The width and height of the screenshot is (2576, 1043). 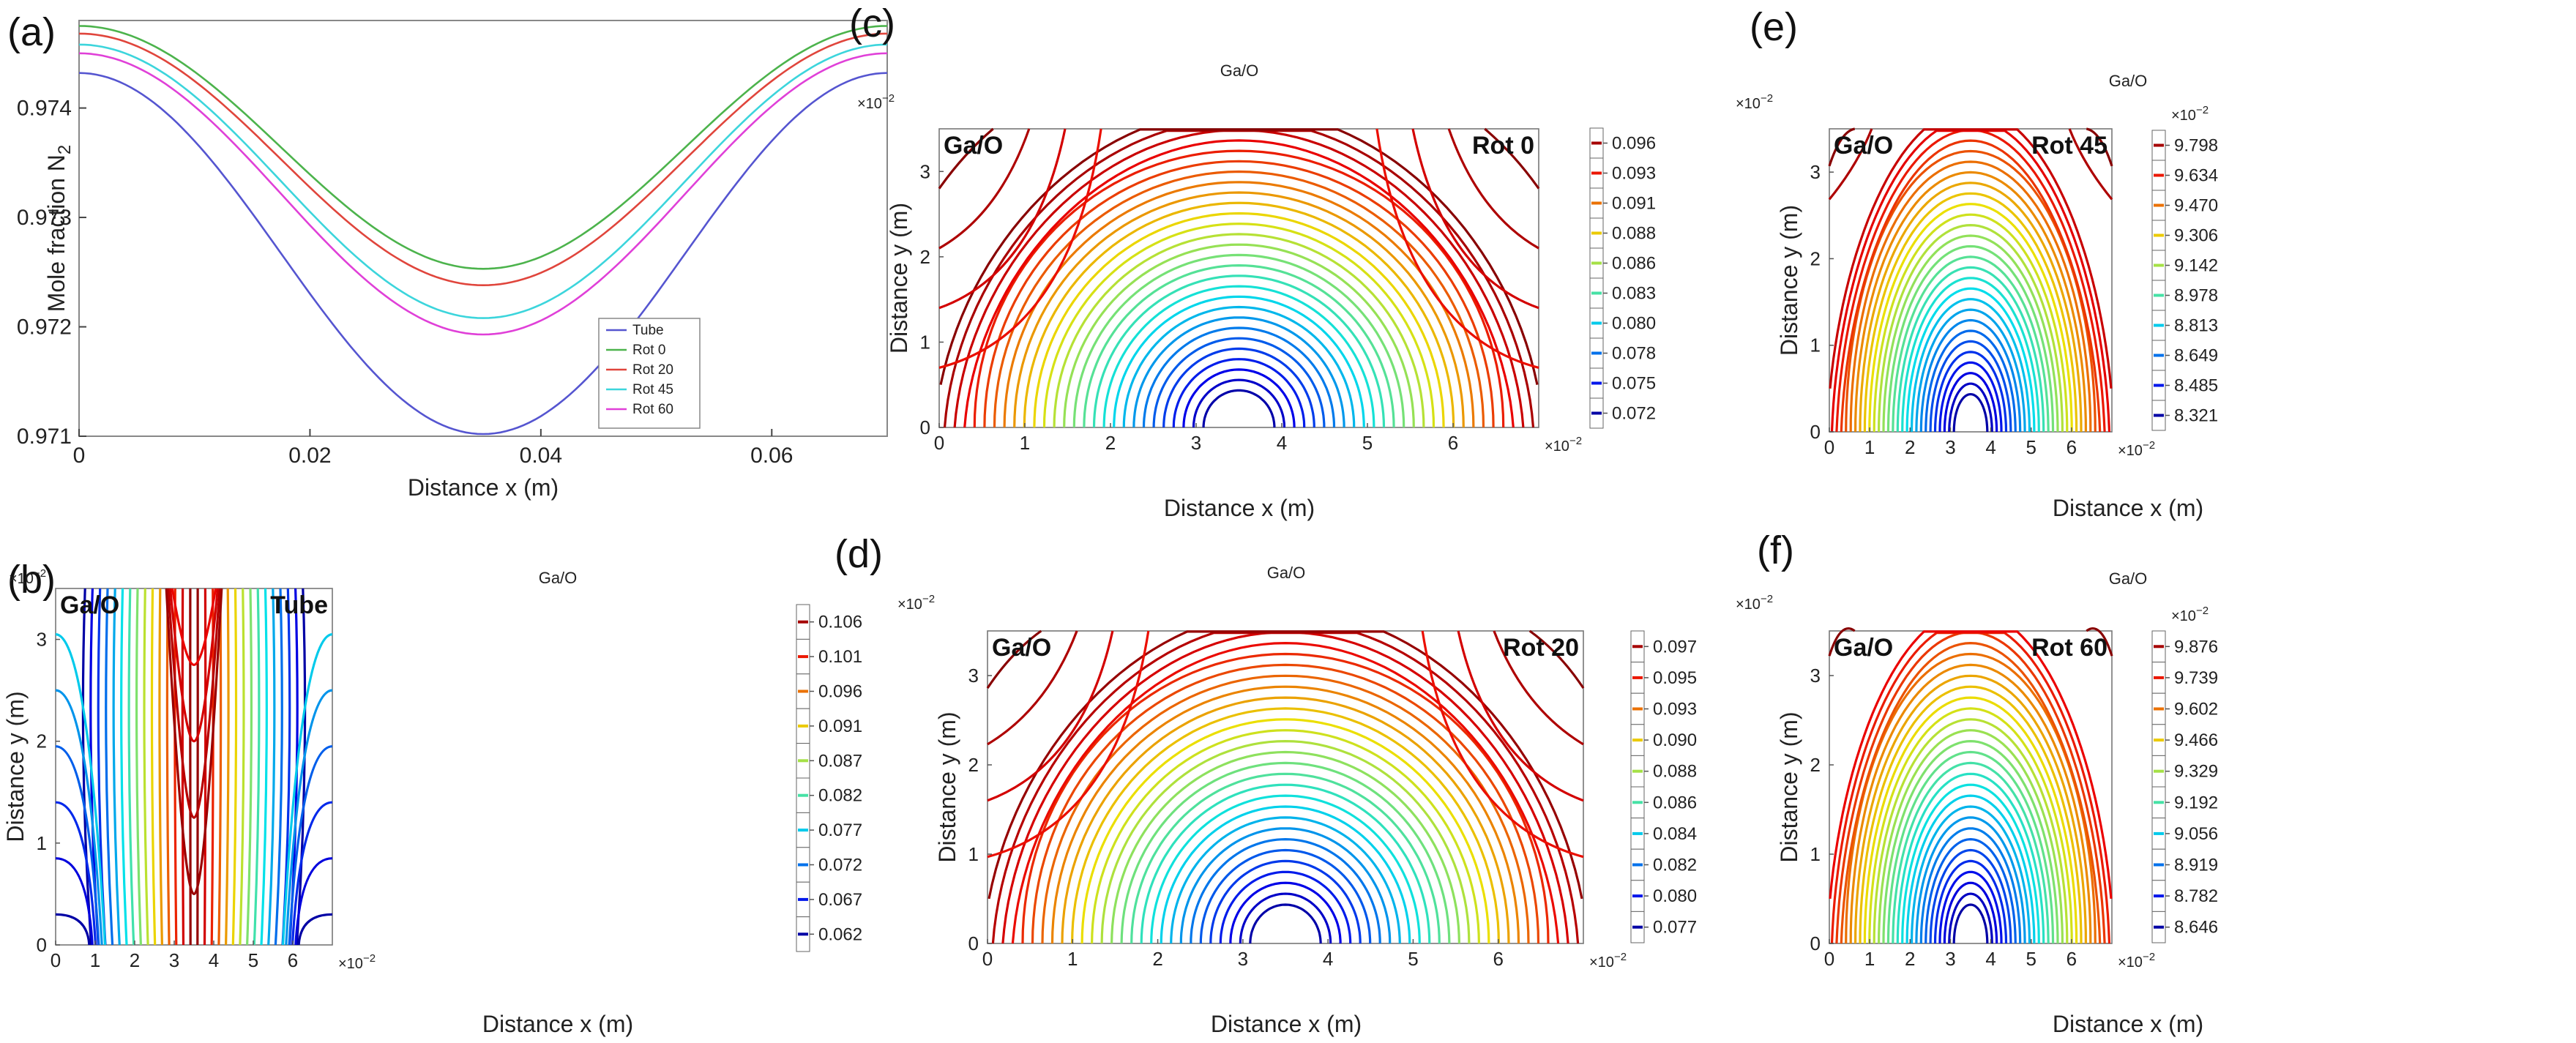 What do you see at coordinates (357, 962) in the screenshot?
I see `x-exponent-b: ×10⁻²` at bounding box center [357, 962].